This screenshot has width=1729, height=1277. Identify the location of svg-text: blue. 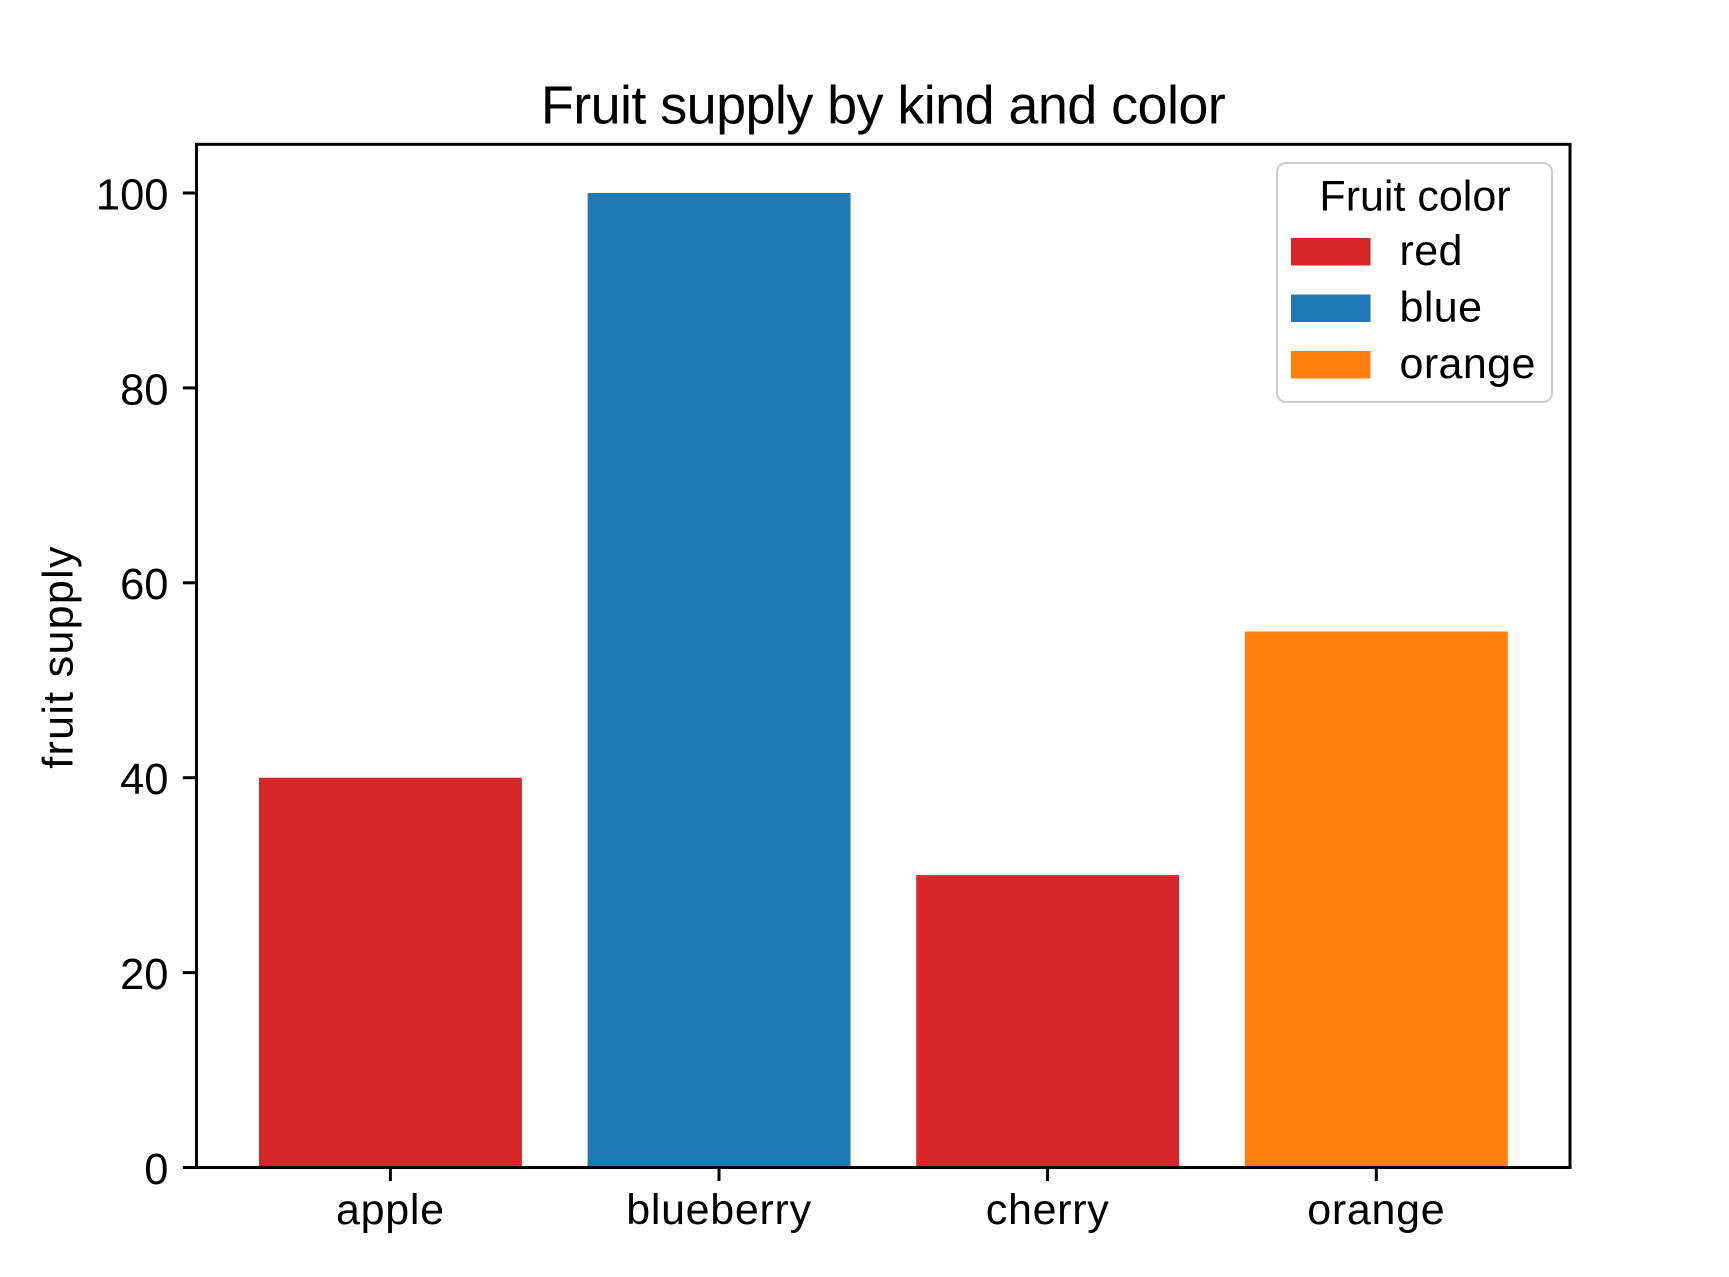
(1441, 308).